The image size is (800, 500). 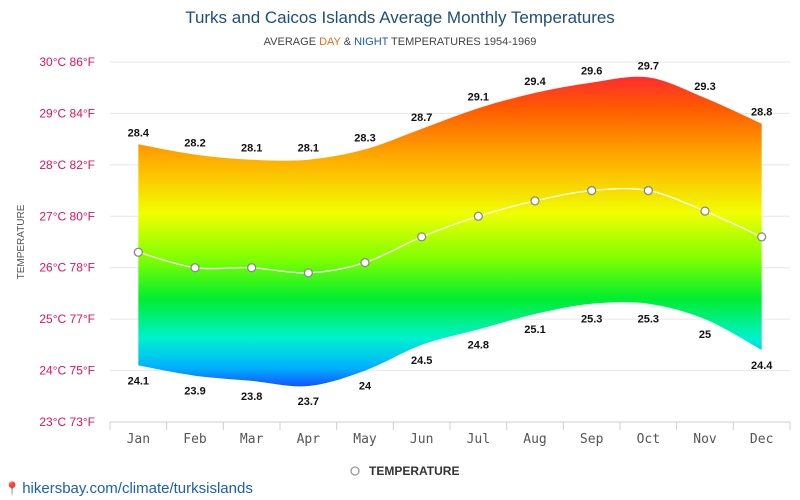 I want to click on subtitle-suffix: TEMPERATURES 1954-1969, so click(x=462, y=42).